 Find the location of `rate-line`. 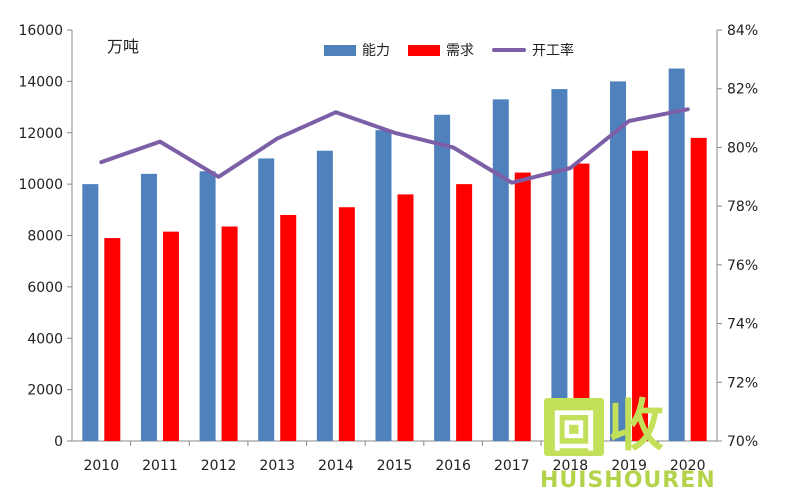

rate-line is located at coordinates (394, 146).